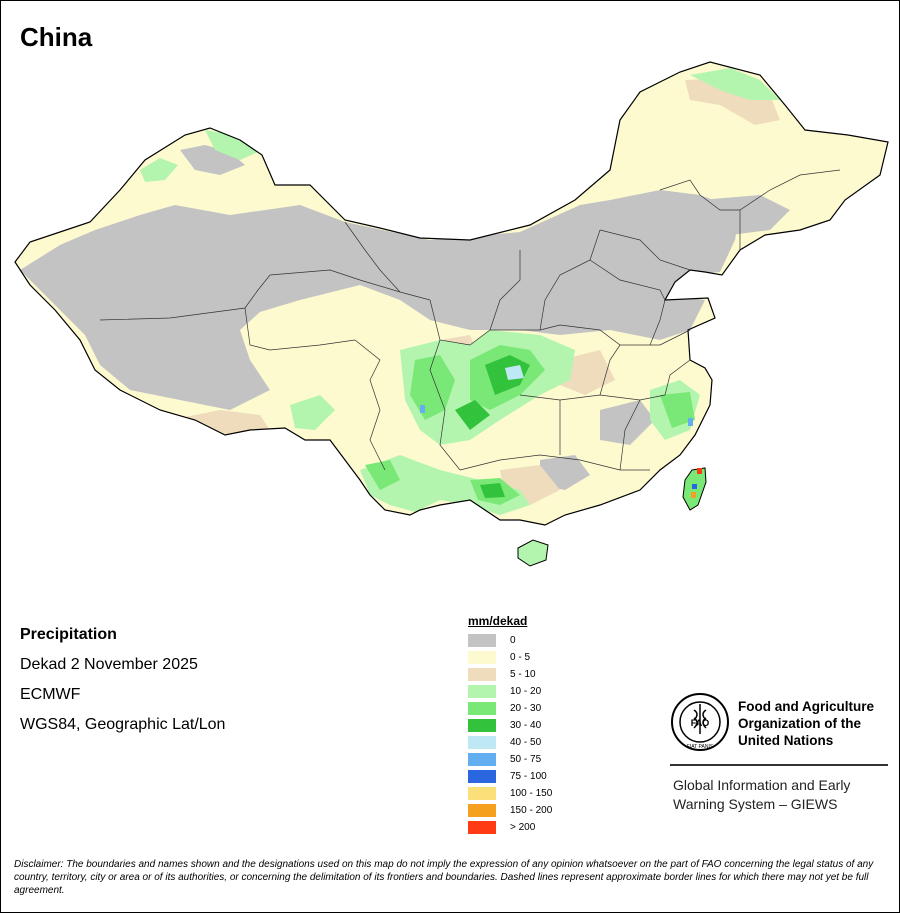 The image size is (900, 913). I want to click on variable-label: Precipitation, so click(68, 634).